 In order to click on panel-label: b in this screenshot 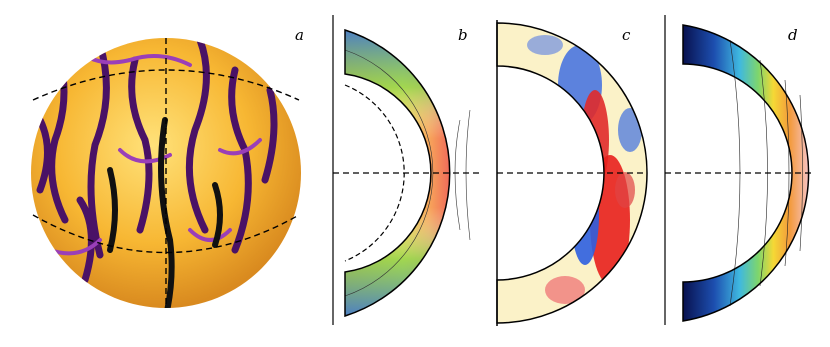, I will do `click(463, 35)`.